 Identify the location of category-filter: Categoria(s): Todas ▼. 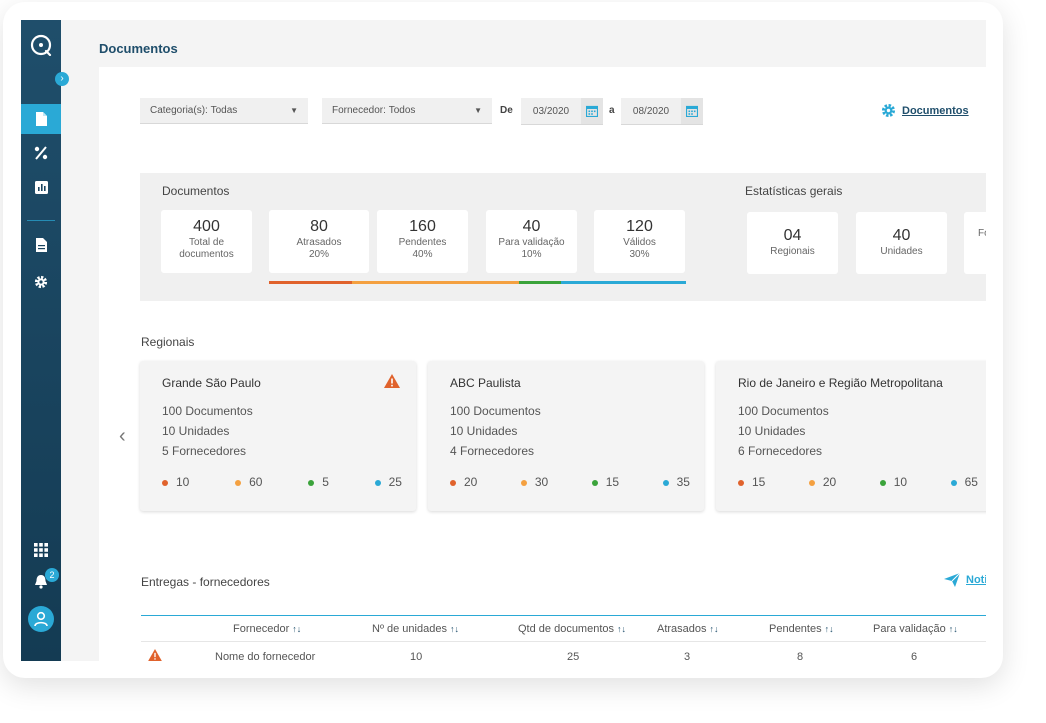
(224, 111).